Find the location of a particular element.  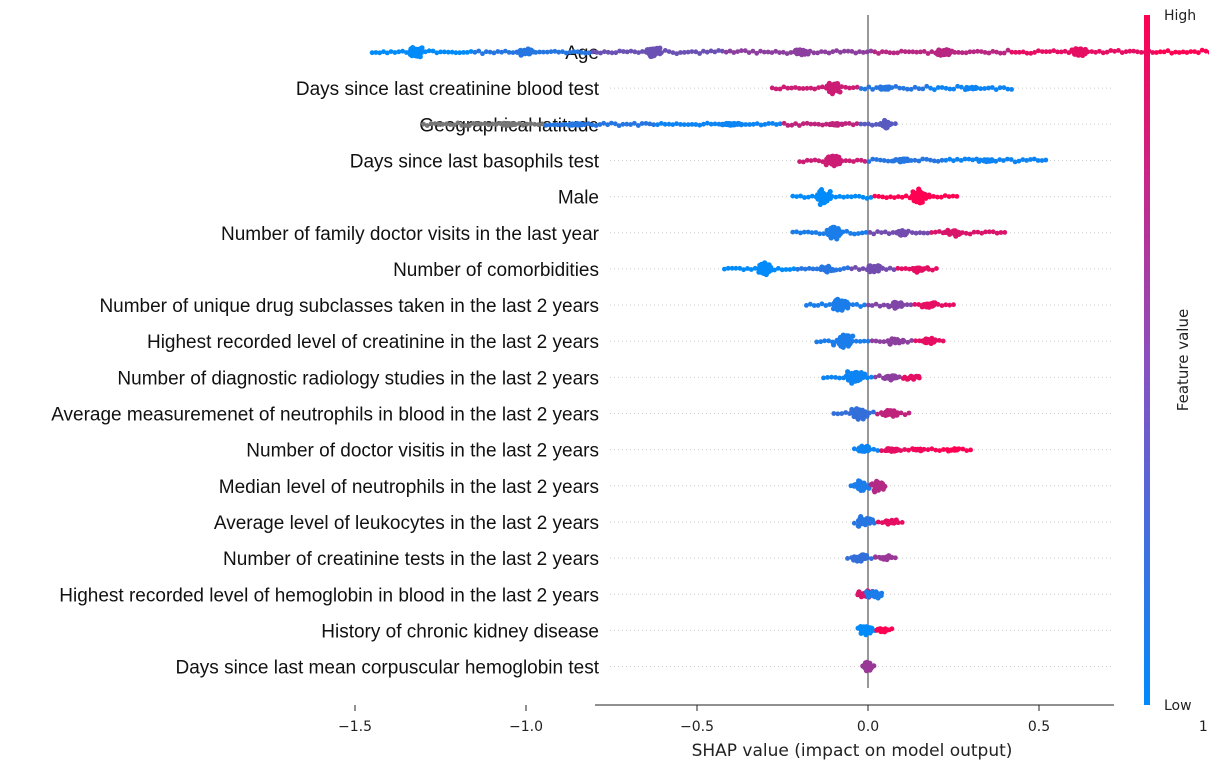

x-tick-label: −1.0 is located at coordinates (526, 727).